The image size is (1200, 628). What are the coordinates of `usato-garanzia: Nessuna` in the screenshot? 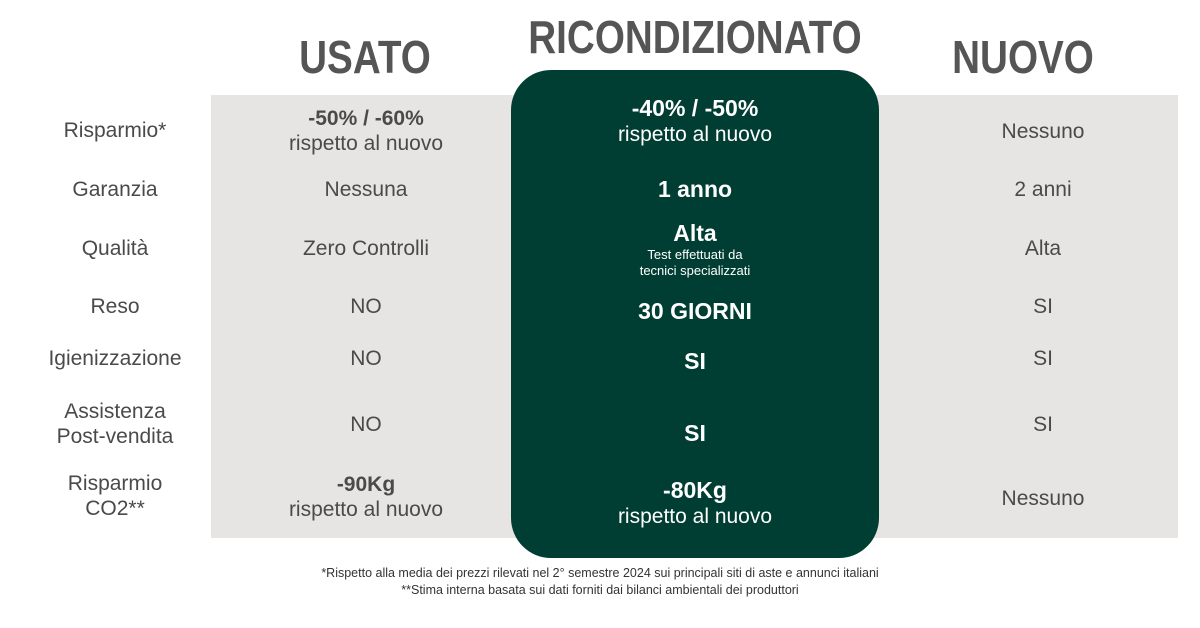 It's located at (366, 189).